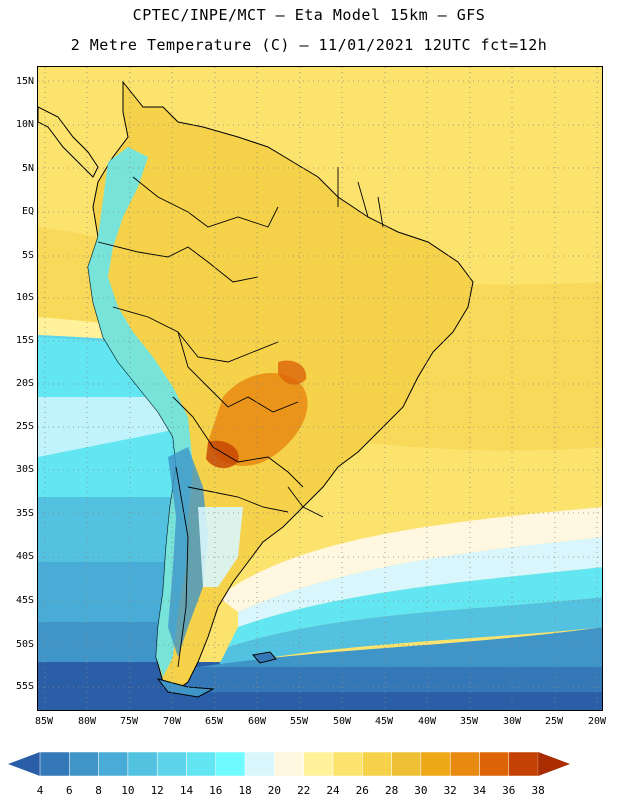 The image size is (618, 800). Describe the element at coordinates (27, 255) in the screenshot. I see `lat-tick-label: 5S` at that location.